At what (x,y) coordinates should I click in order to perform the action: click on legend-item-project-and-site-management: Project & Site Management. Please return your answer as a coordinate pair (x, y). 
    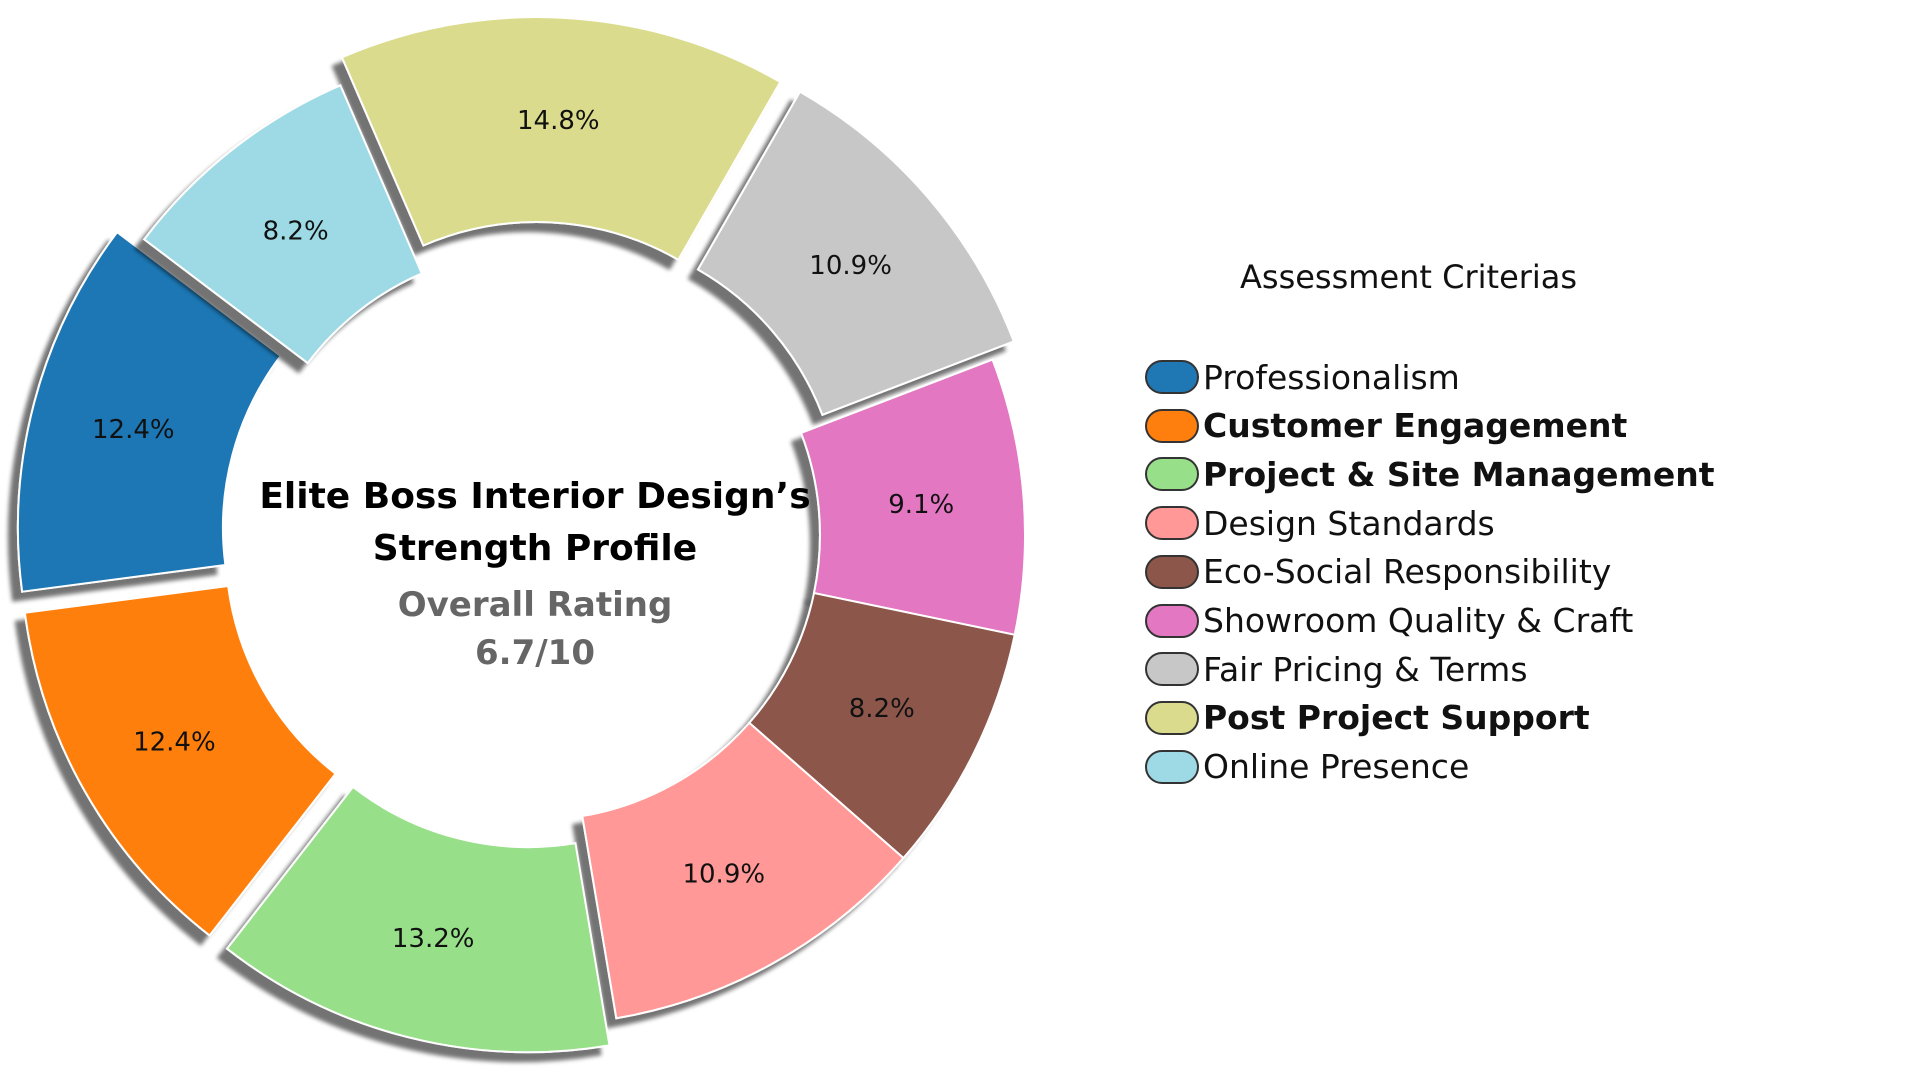
    Looking at the image, I should click on (1430, 474).